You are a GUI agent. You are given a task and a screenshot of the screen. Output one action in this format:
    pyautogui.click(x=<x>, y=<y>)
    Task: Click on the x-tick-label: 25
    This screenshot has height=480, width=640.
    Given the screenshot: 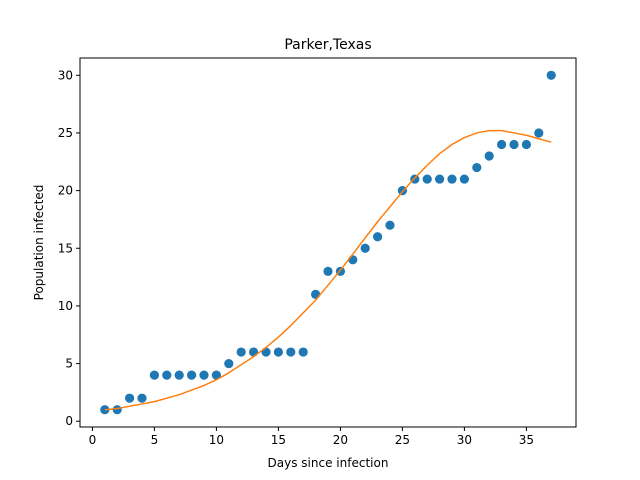 What is the action you would take?
    pyautogui.click(x=402, y=440)
    